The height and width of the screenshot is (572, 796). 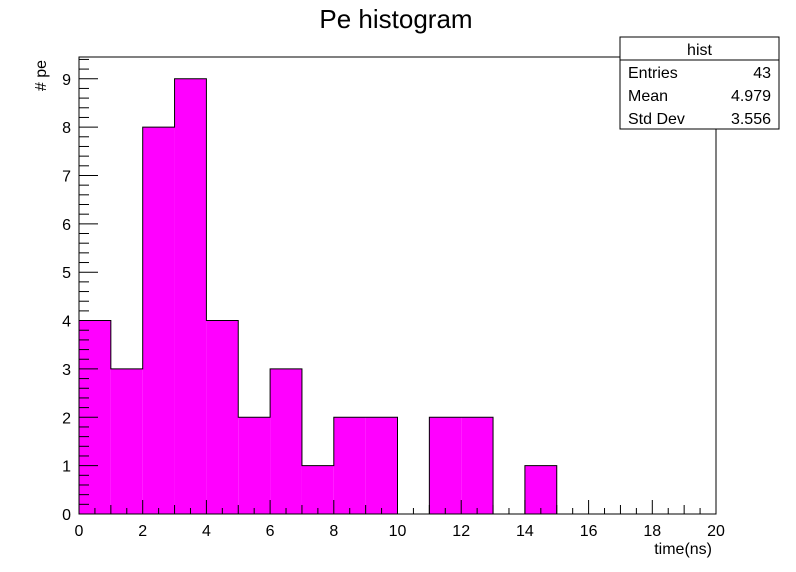 I want to click on y-tick-label: 0, so click(x=66, y=515).